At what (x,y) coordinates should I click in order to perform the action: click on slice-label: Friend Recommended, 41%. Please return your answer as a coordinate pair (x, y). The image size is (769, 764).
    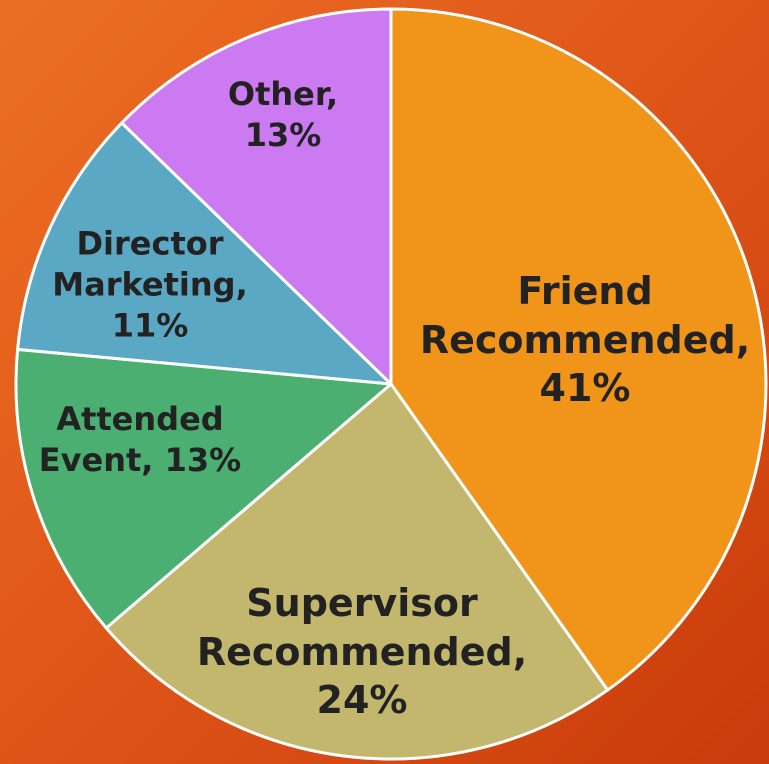
    Looking at the image, I should click on (585, 340).